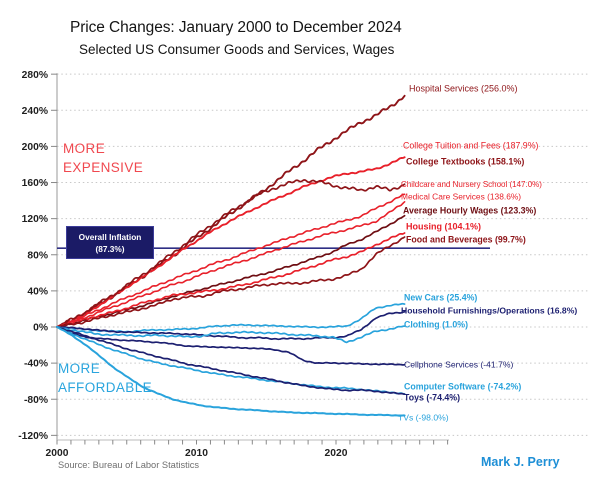  I want to click on y-tick-label: 120%, so click(35, 219).